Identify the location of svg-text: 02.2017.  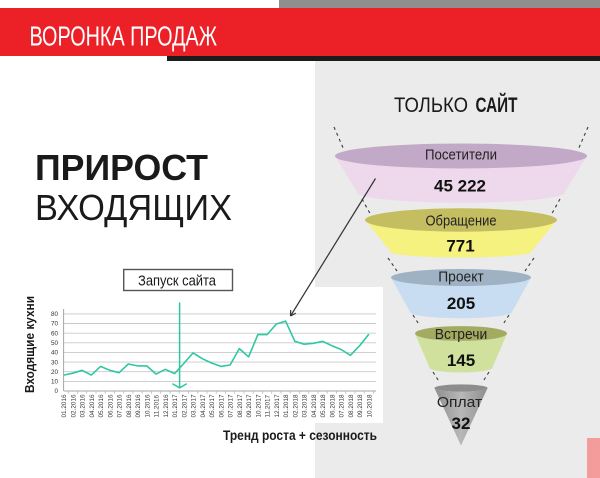
(184, 406).